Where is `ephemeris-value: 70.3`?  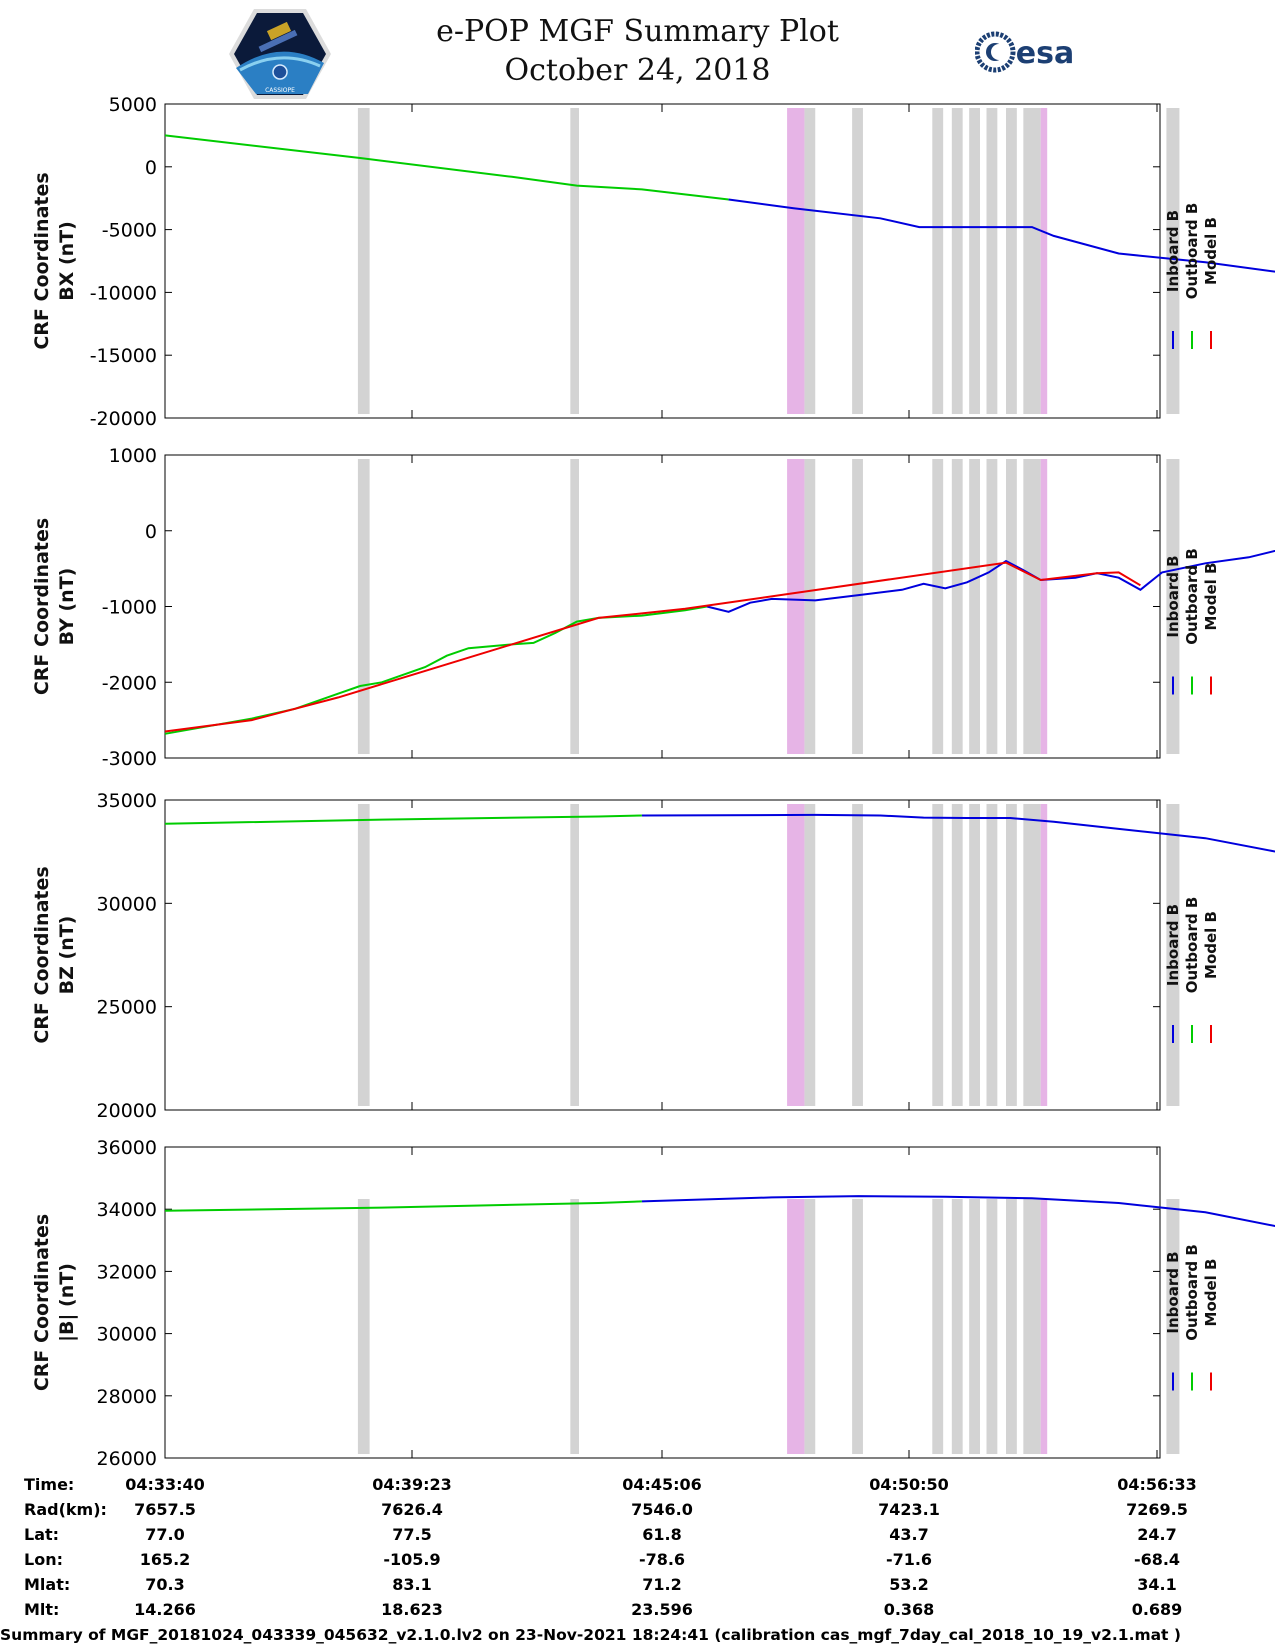 ephemeris-value: 70.3 is located at coordinates (164, 1584).